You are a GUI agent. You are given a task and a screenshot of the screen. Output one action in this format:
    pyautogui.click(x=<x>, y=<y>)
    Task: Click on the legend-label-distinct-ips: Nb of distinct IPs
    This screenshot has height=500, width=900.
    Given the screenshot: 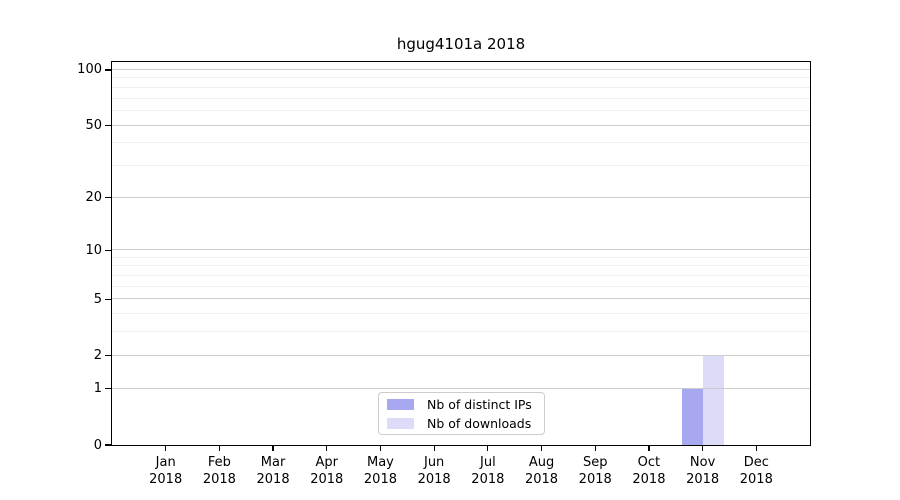 What is the action you would take?
    pyautogui.click(x=479, y=404)
    